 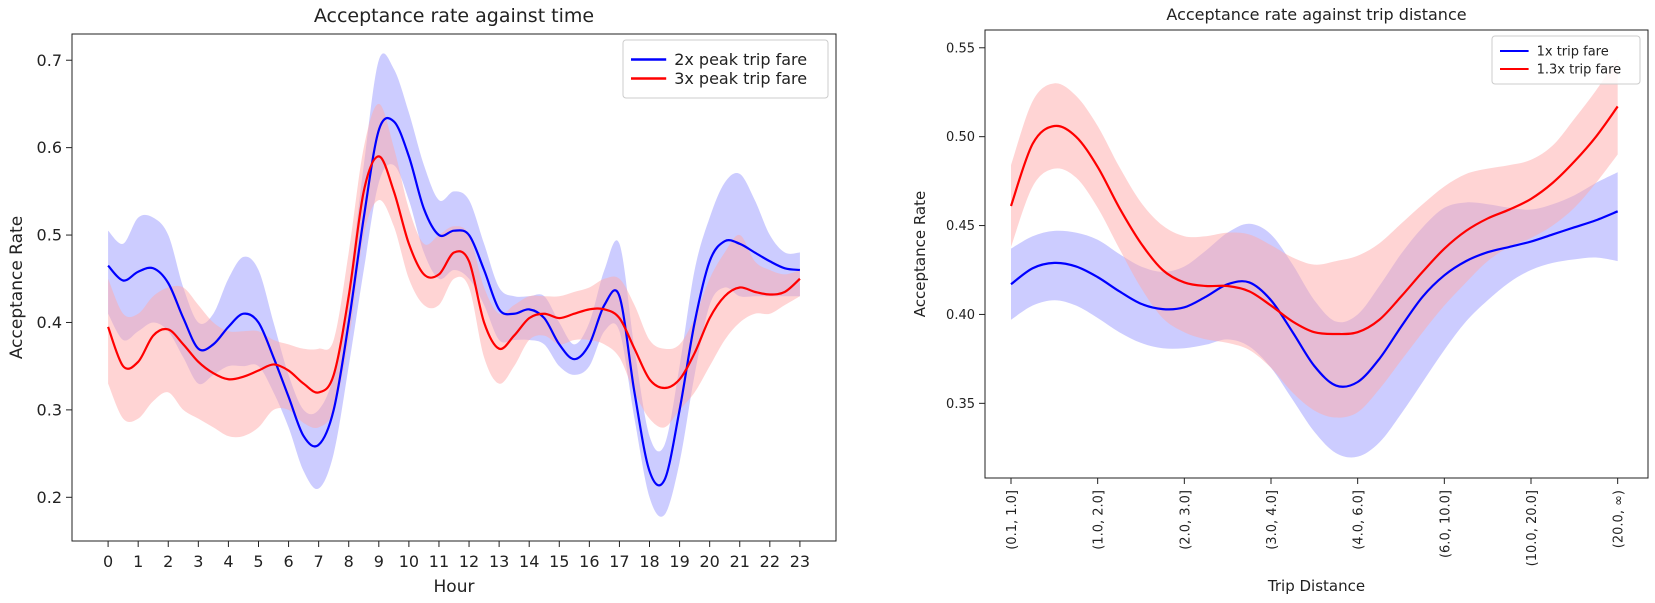 I want to click on time-chart-x-tick-label: 22, so click(x=770, y=561).